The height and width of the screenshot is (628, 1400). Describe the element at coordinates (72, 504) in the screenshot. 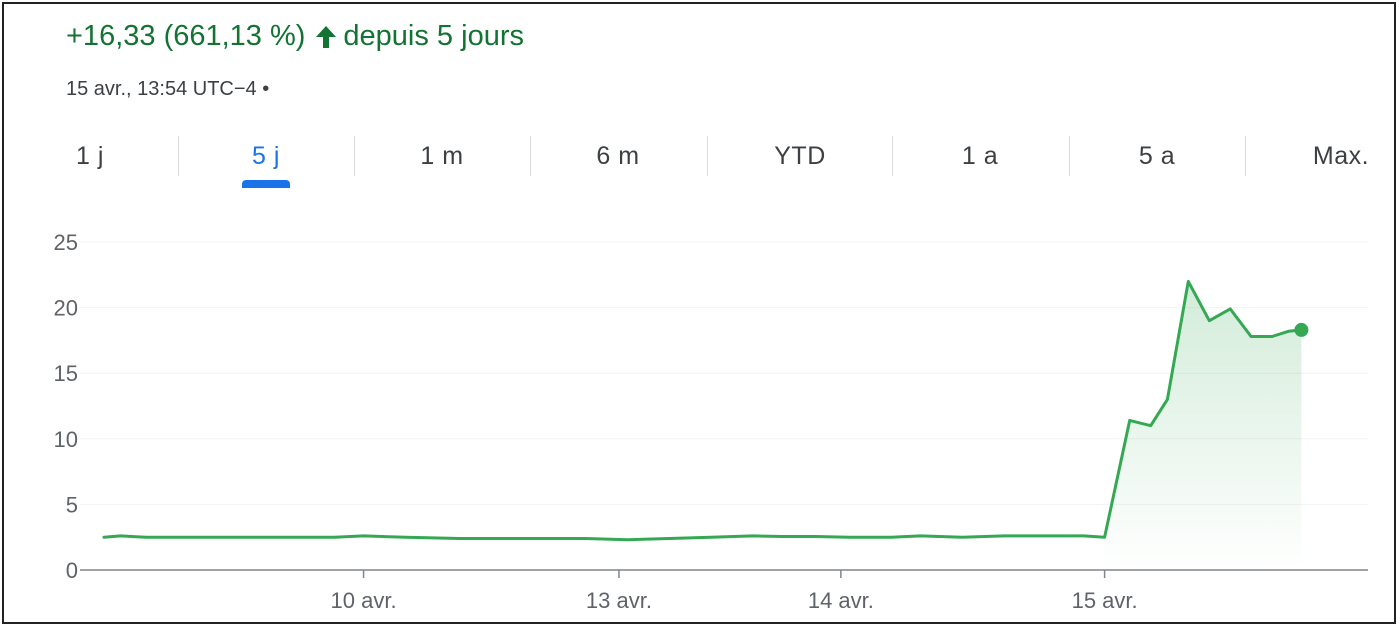

I see `y-tick-label: 5` at that location.